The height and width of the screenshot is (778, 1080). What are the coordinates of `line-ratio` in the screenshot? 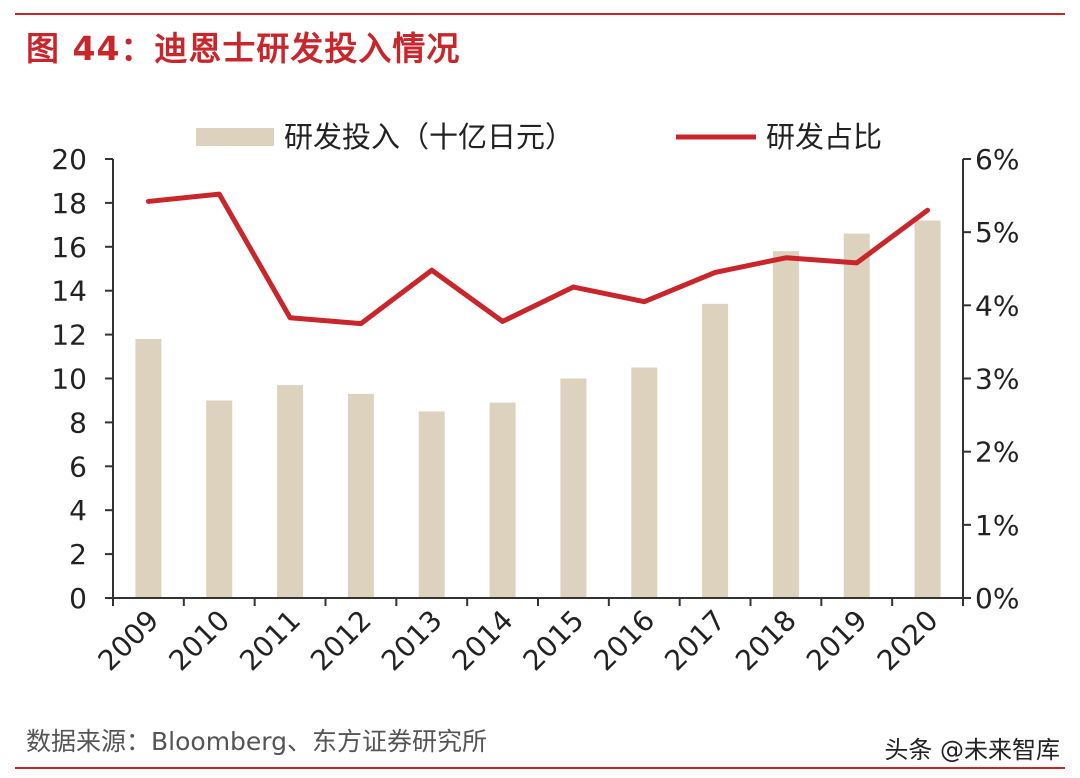 It's located at (538, 259).